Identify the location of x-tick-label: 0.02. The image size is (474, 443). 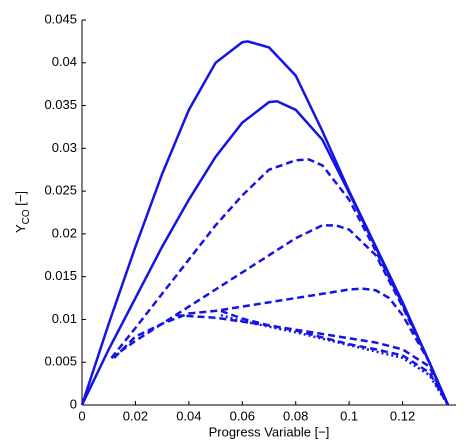
(135, 415).